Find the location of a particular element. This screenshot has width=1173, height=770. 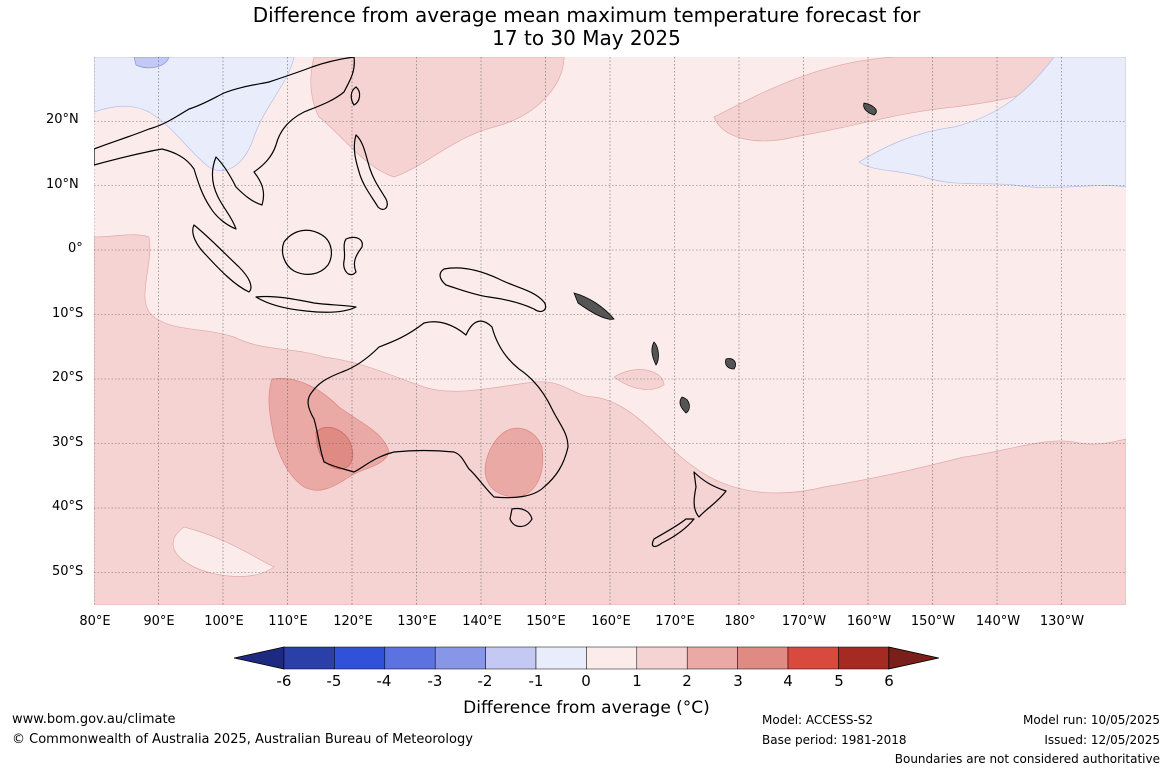

island-vanuatu is located at coordinates (655, 353).